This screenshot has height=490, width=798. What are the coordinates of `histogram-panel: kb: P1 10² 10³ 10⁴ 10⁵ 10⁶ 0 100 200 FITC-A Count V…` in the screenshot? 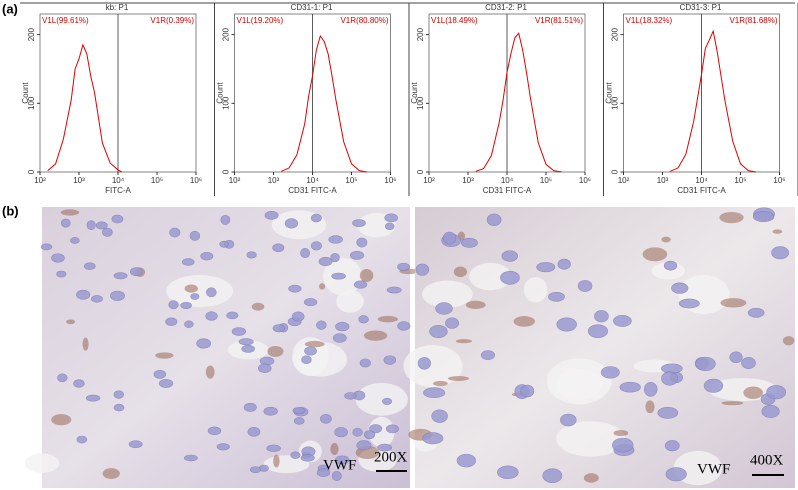 It's located at (111, 99).